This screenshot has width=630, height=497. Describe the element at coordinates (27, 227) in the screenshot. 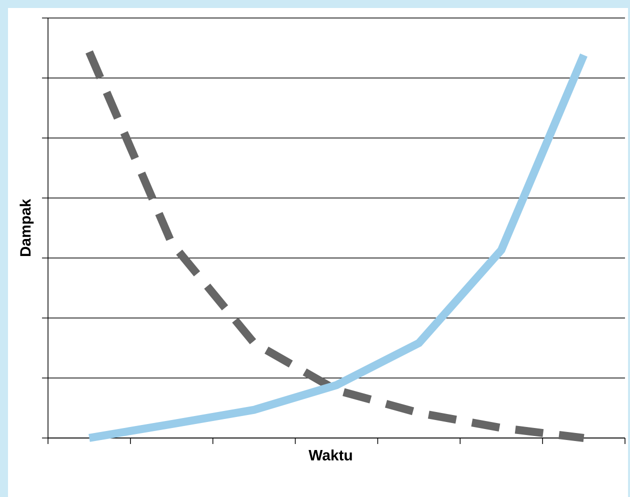

I see `y-axis-title: Dampak` at that location.